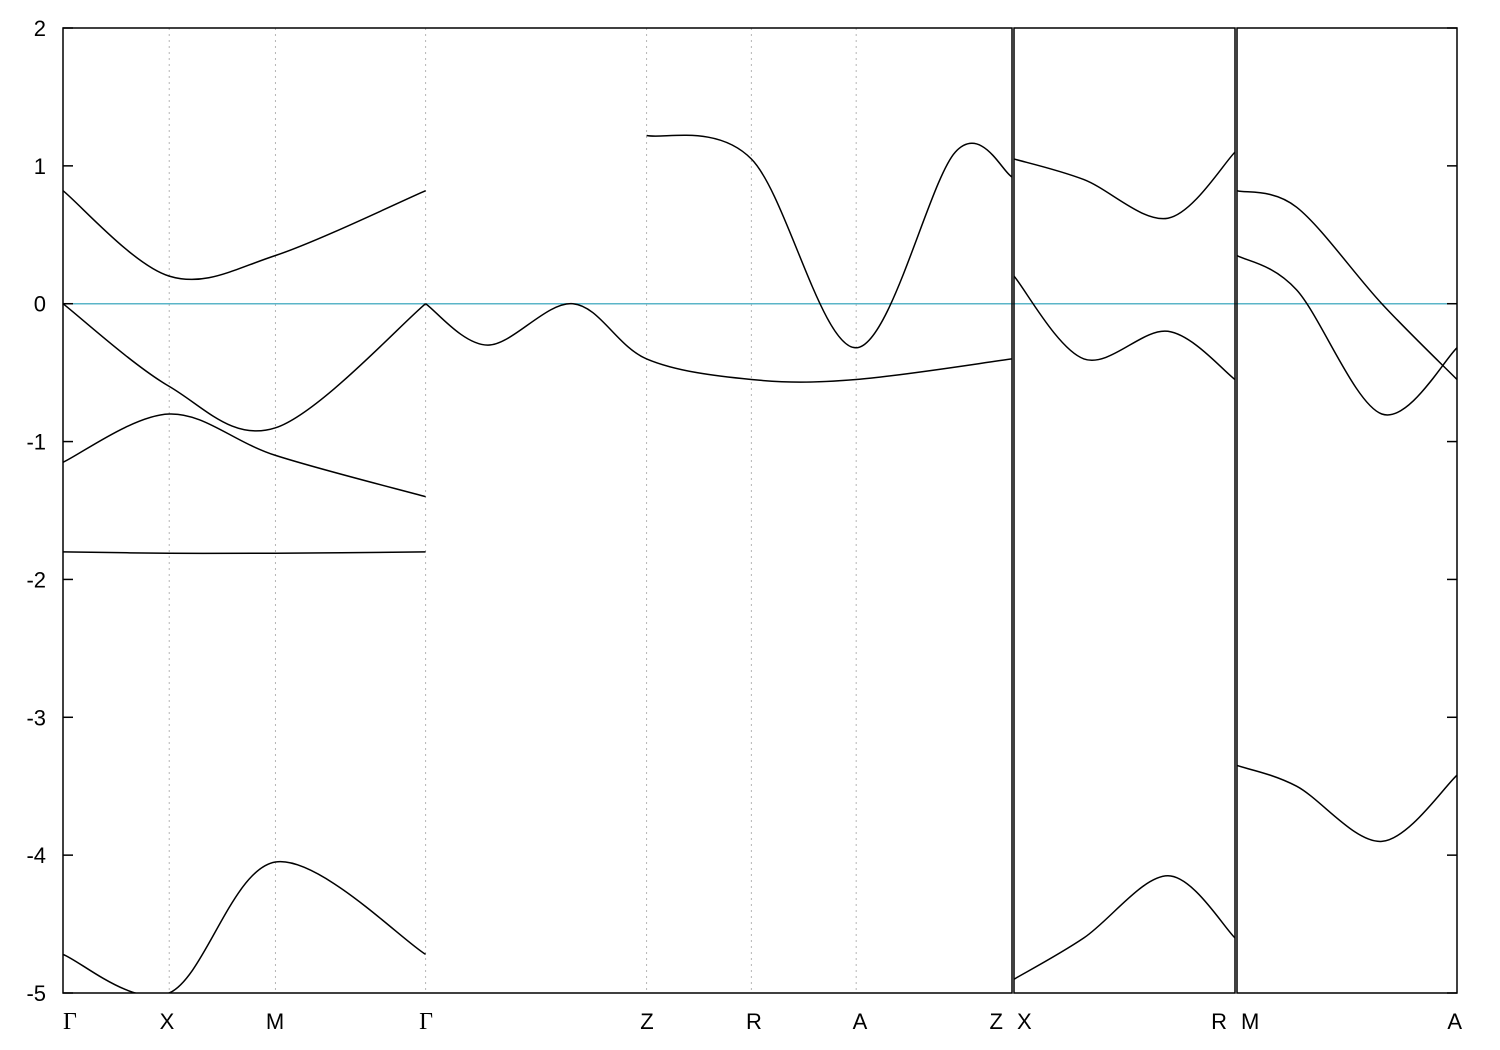  Describe the element at coordinates (36, 442) in the screenshot. I see `y-tick-label: -1` at that location.